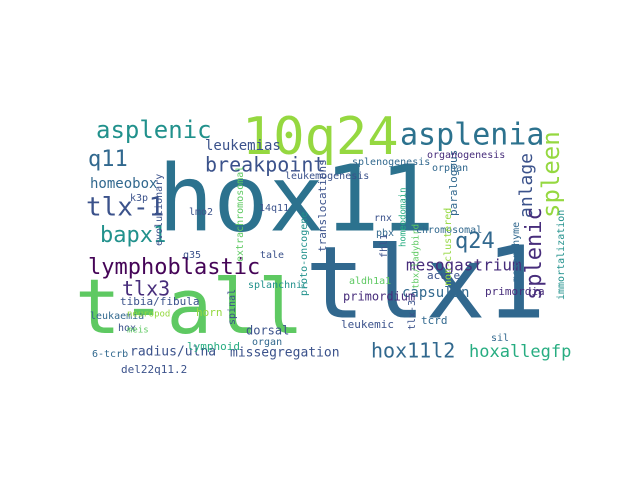  Describe the element at coordinates (379, 297) in the screenshot. I see `word-primordium: primordium` at that location.